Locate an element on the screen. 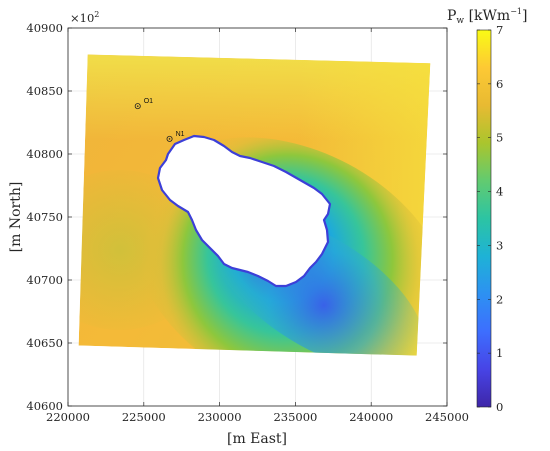  colorbar-tick-label: 2 is located at coordinates (499, 299).